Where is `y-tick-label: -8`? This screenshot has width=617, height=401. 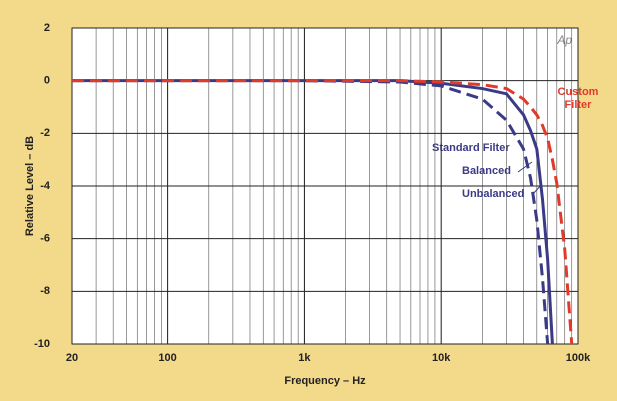
y-tick-label: -8 is located at coordinates (45, 291).